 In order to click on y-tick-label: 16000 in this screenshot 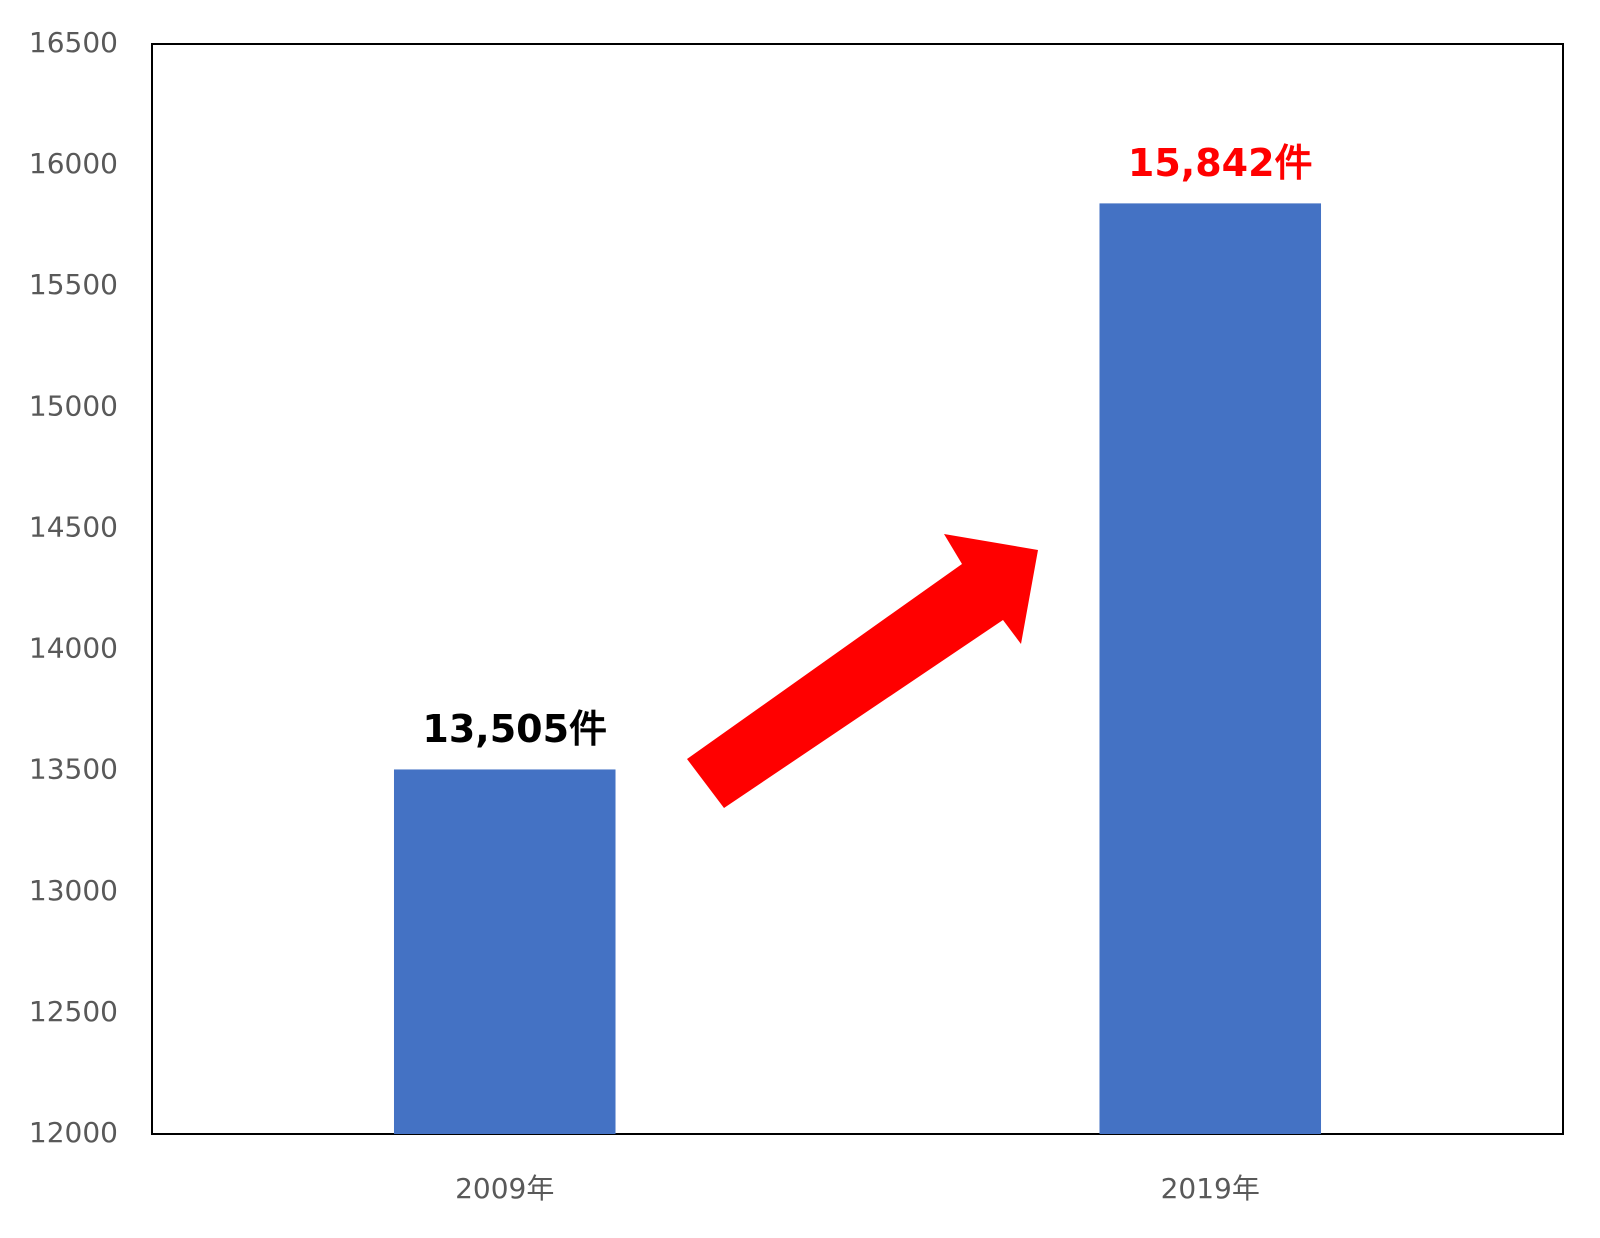, I will do `click(73, 163)`.